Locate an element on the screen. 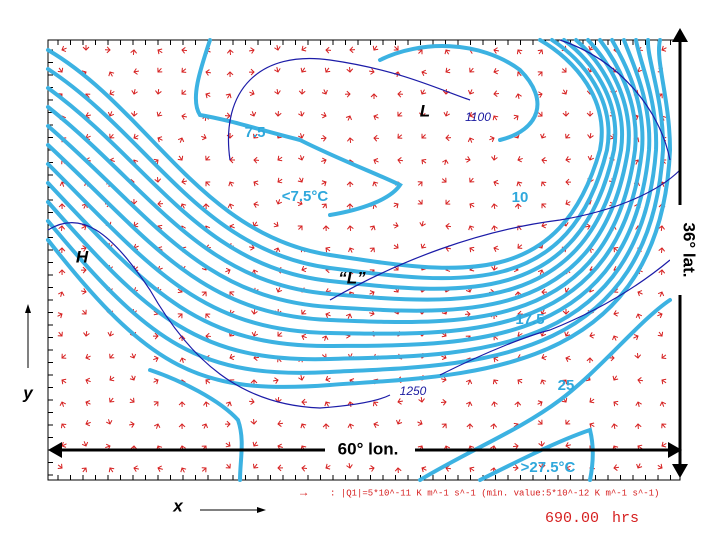 The height and width of the screenshot is (540, 720). y-arrow is located at coordinates (28, 336).